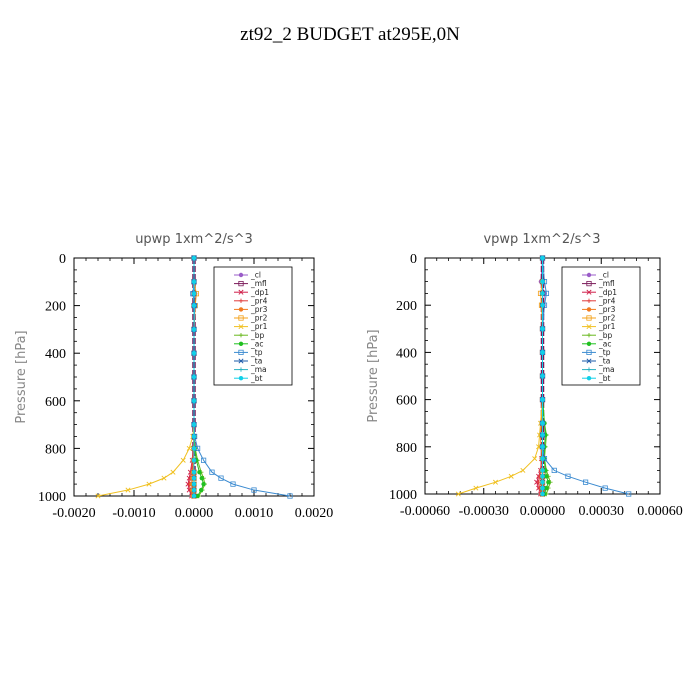 The height and width of the screenshot is (700, 700). I want to click on y-tick-label: 600, so click(55, 402).